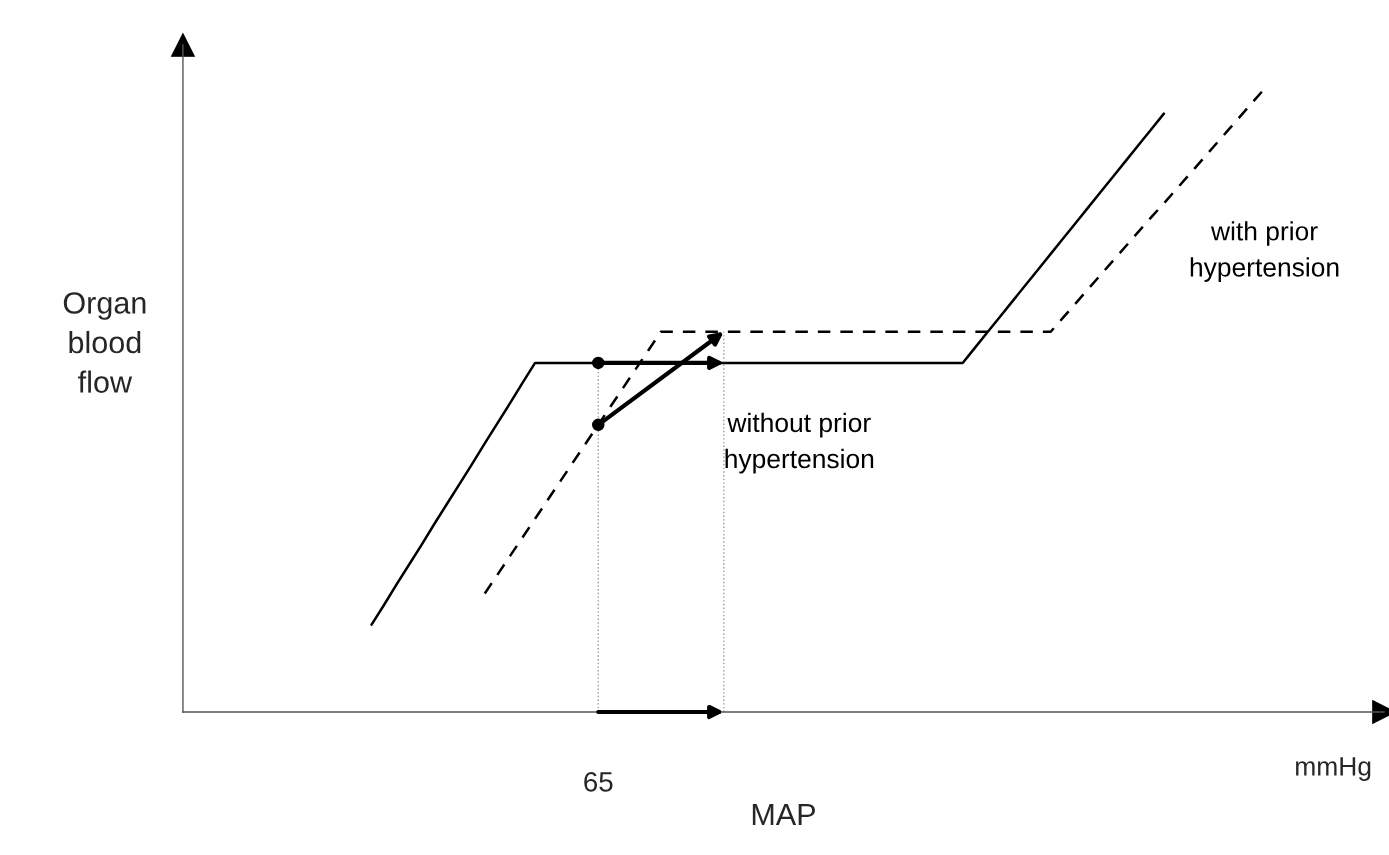 The height and width of the screenshot is (855, 1389). What do you see at coordinates (799, 443) in the screenshot?
I see `series-label: without prior hypertension` at bounding box center [799, 443].